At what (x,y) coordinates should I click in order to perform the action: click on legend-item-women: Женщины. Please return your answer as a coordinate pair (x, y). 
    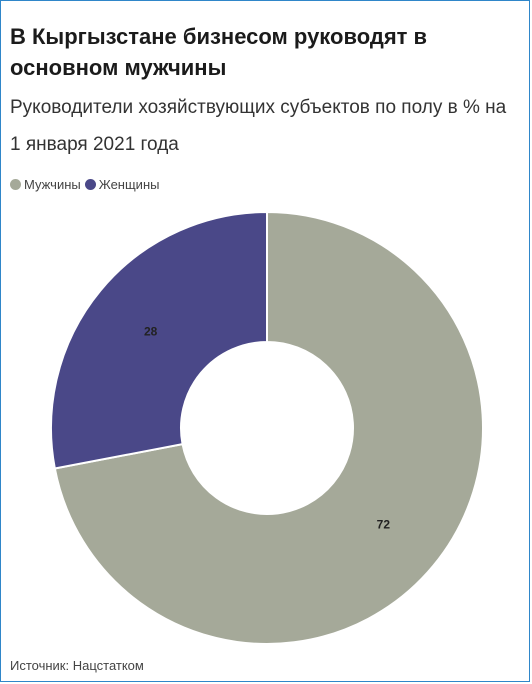
    Looking at the image, I should click on (122, 184).